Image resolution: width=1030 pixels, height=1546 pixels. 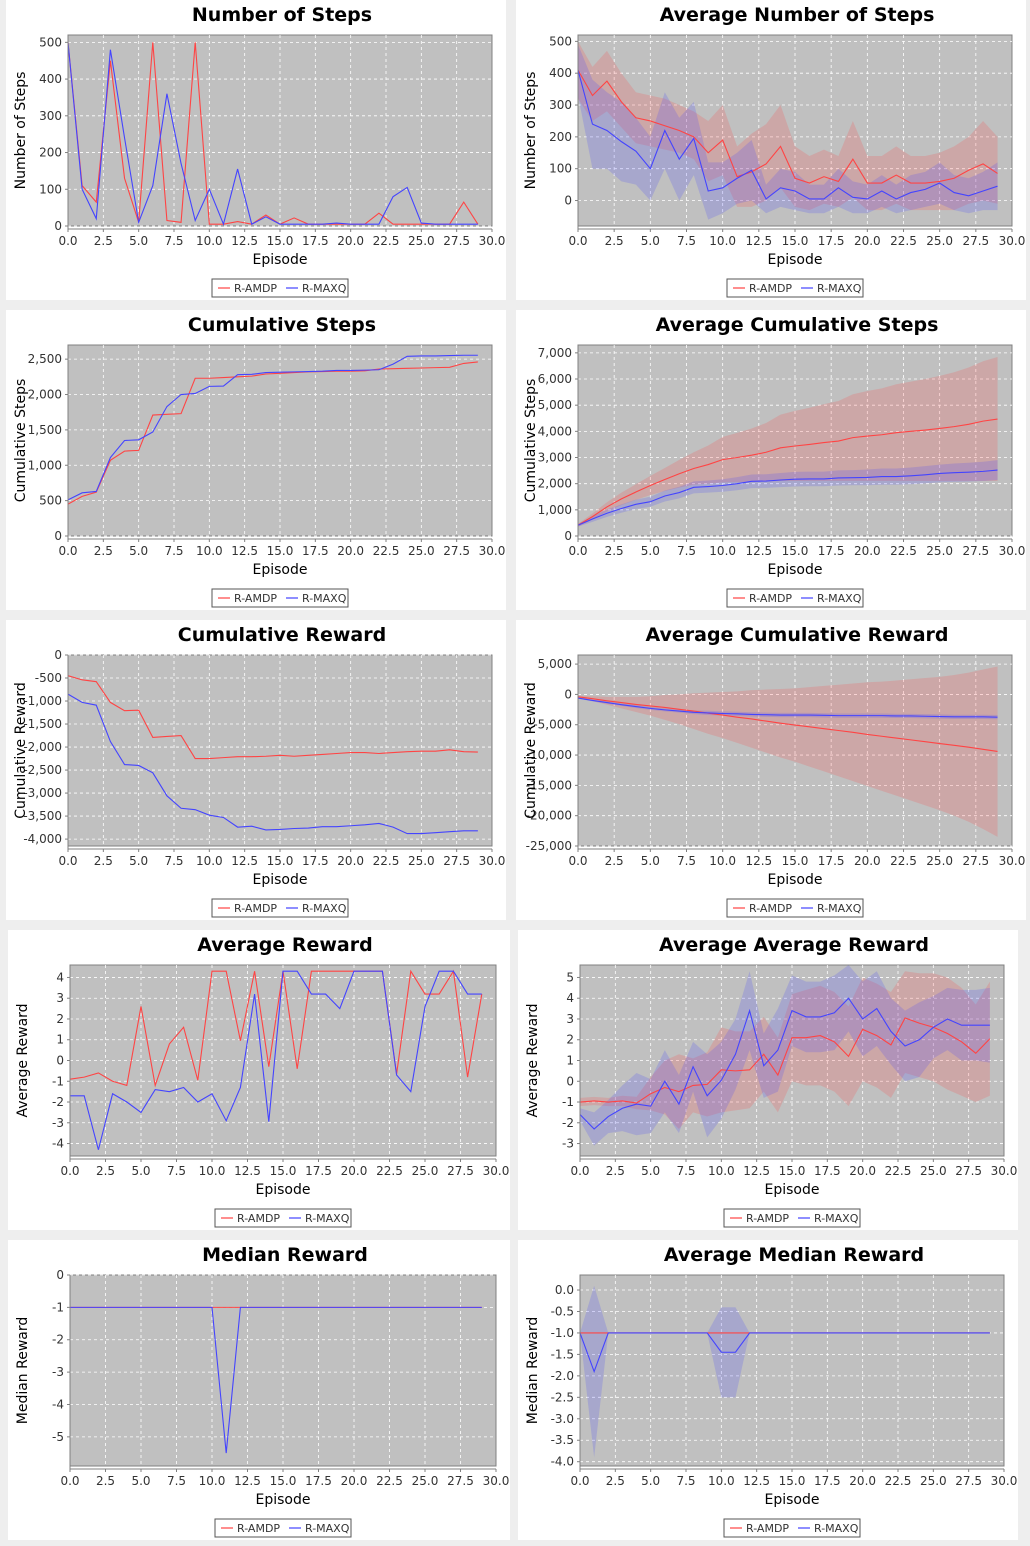 What do you see at coordinates (796, 635) in the screenshot?
I see `chart-title: Average Cumulative Reward` at bounding box center [796, 635].